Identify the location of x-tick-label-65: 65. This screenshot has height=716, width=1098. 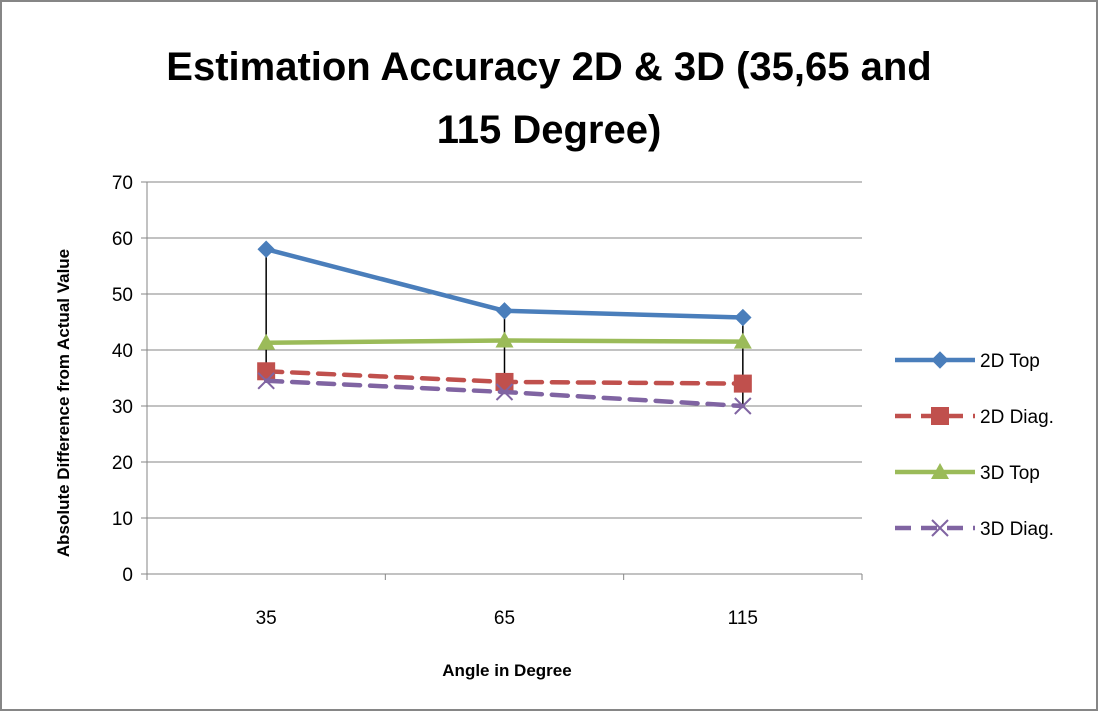
(504, 618).